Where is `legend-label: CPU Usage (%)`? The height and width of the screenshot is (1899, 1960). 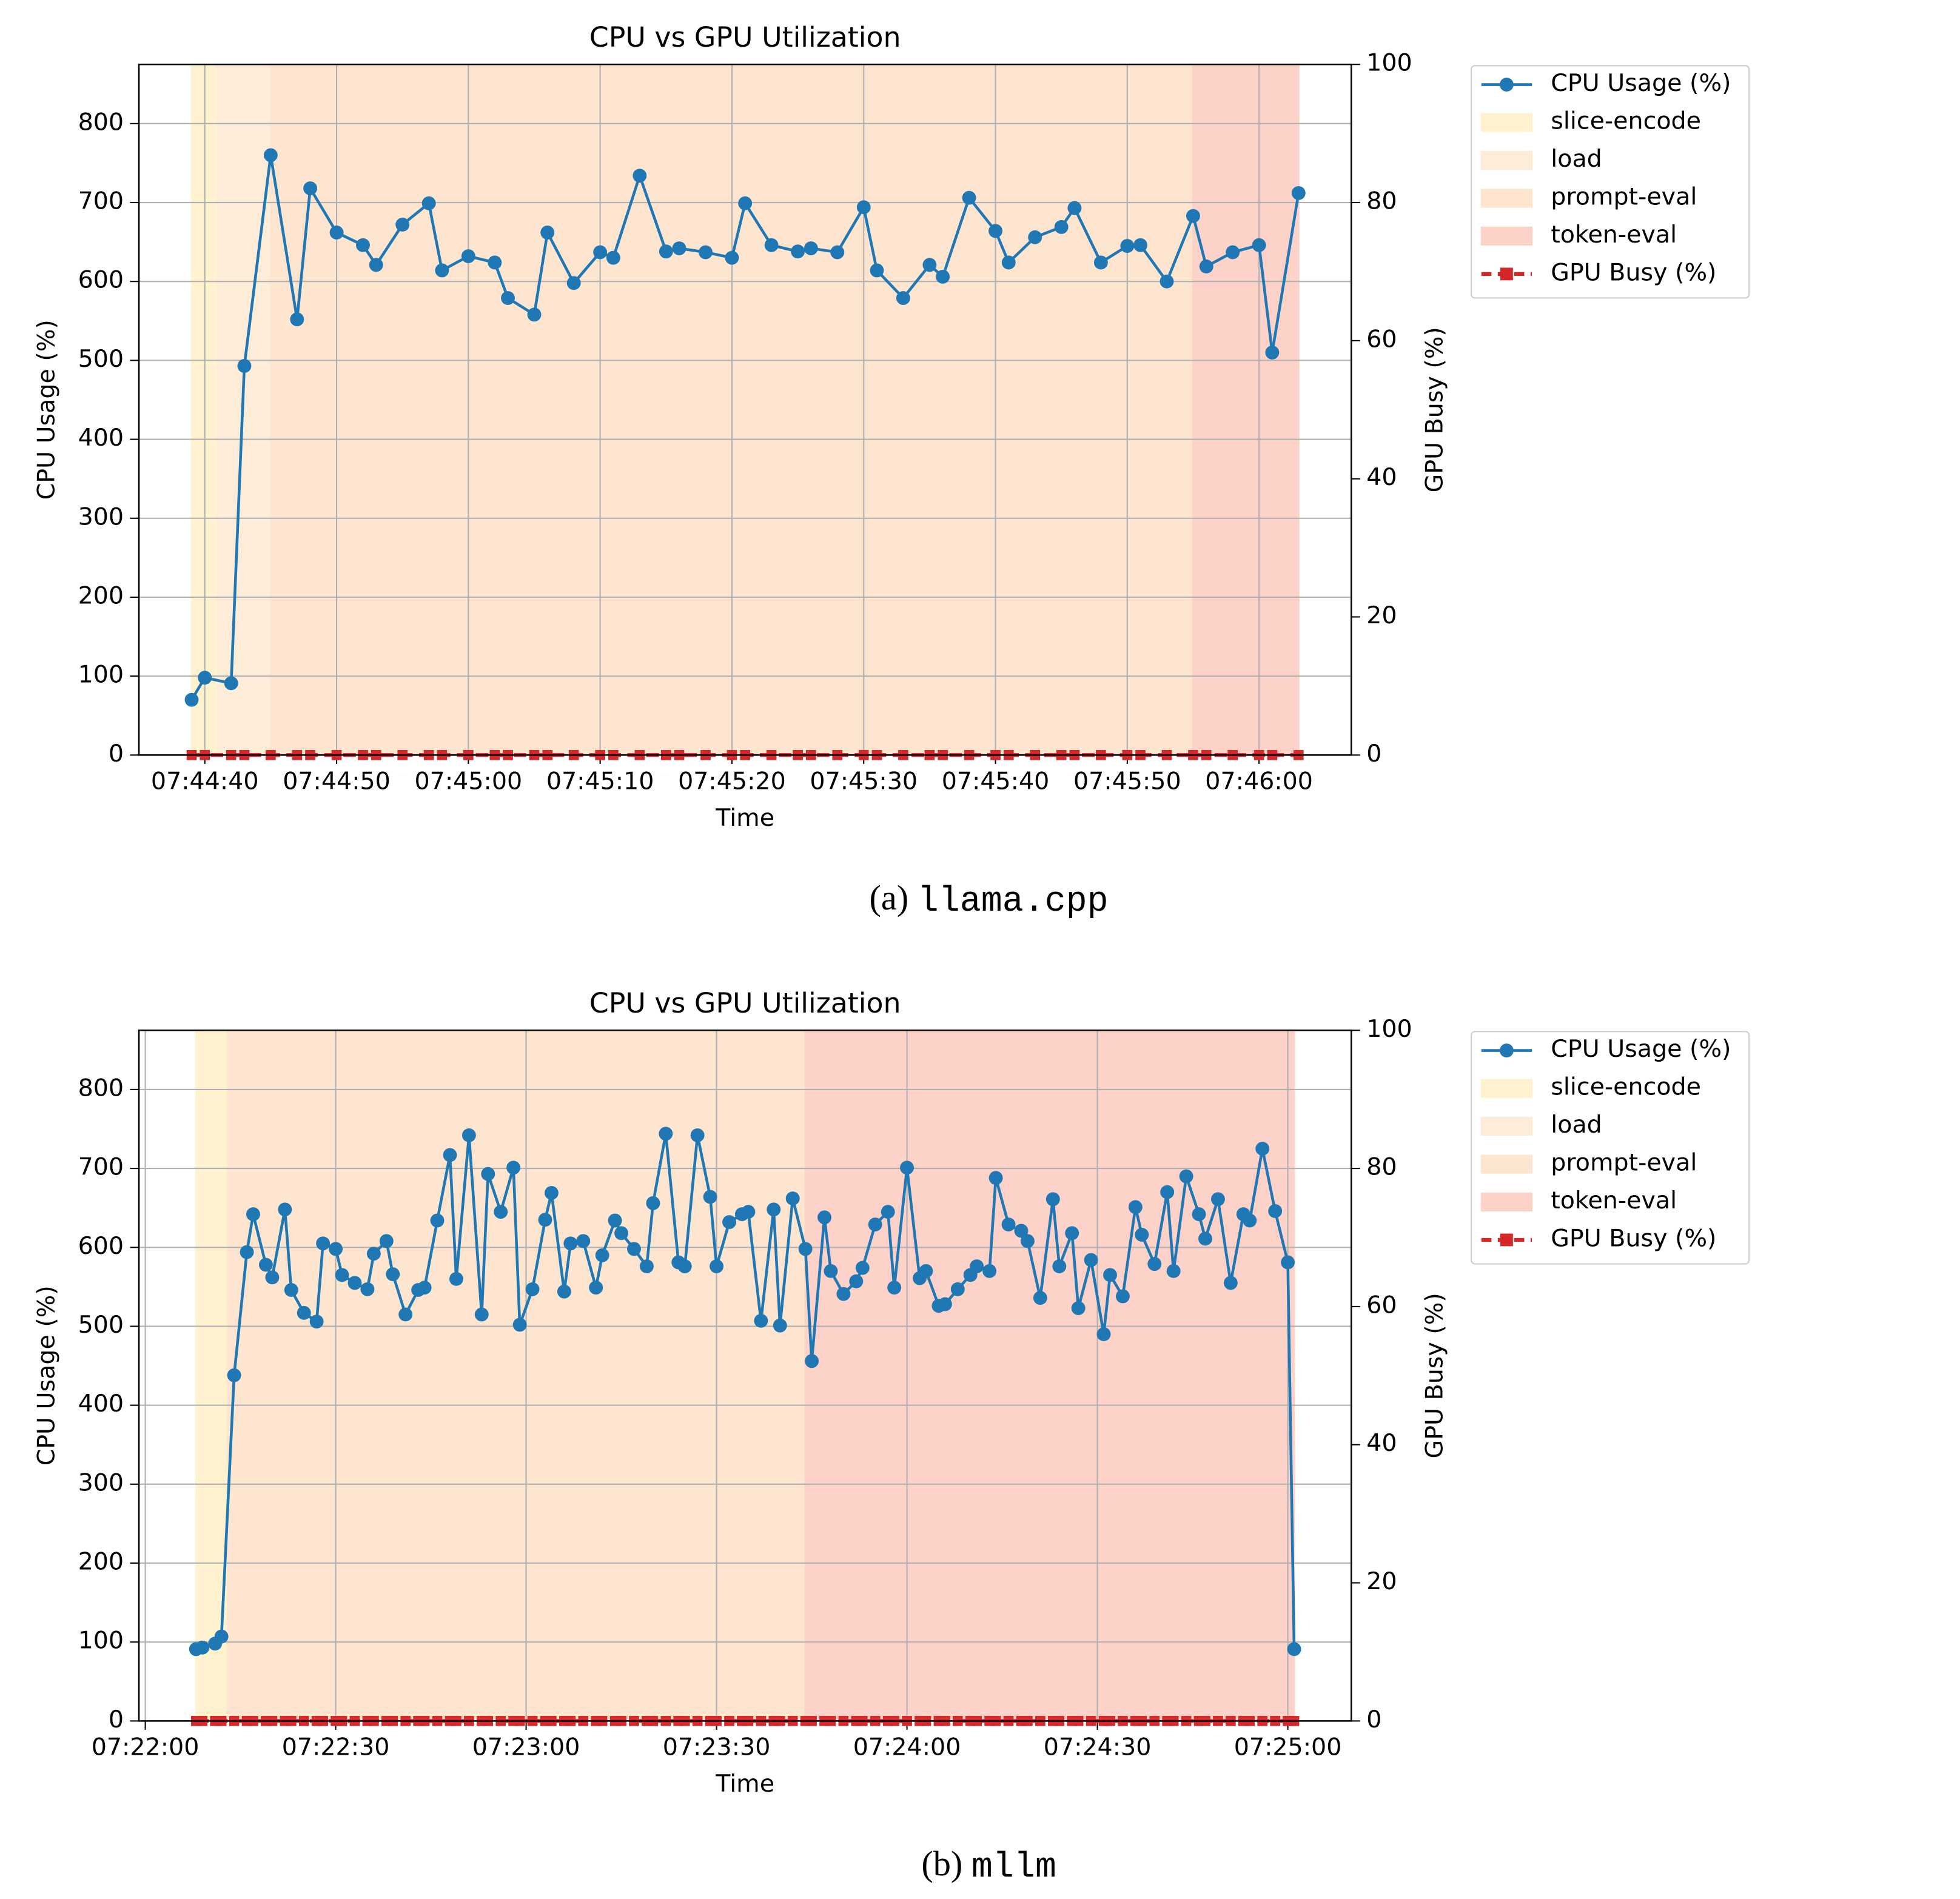
legend-label: CPU Usage (%) is located at coordinates (1641, 83).